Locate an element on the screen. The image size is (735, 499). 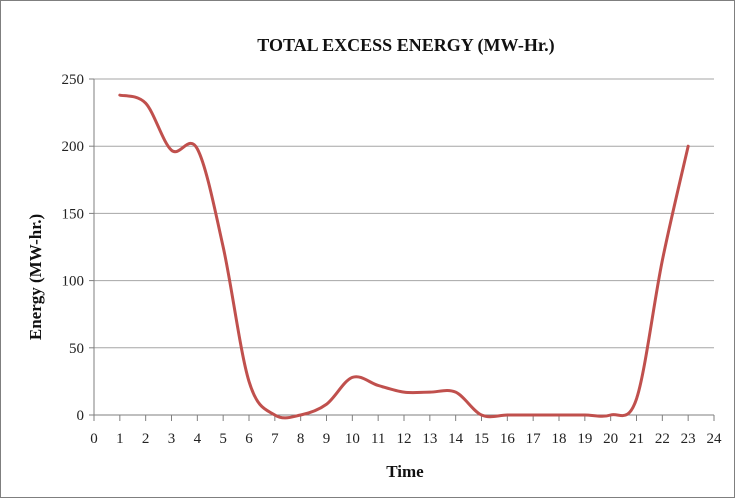
x-tick-label: 19 is located at coordinates (584, 439).